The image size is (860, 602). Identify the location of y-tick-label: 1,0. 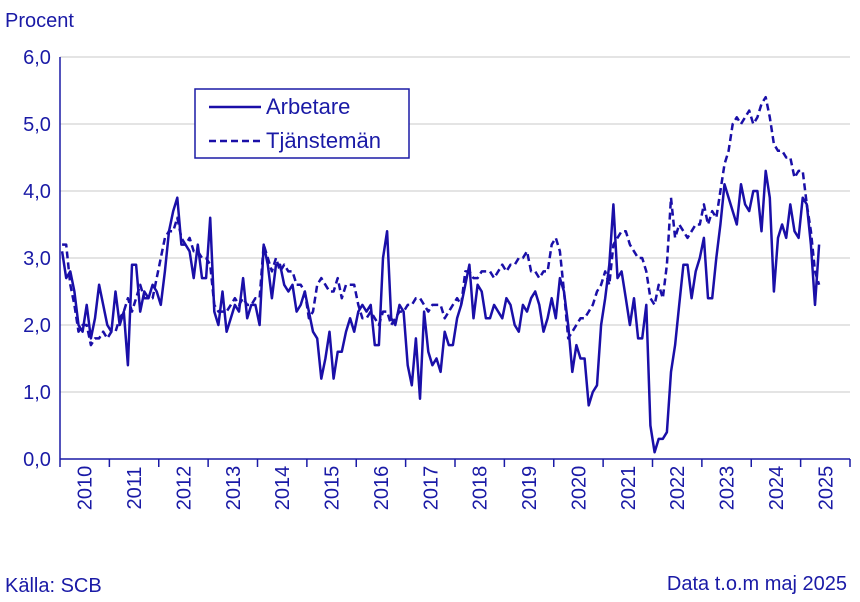
(37, 393).